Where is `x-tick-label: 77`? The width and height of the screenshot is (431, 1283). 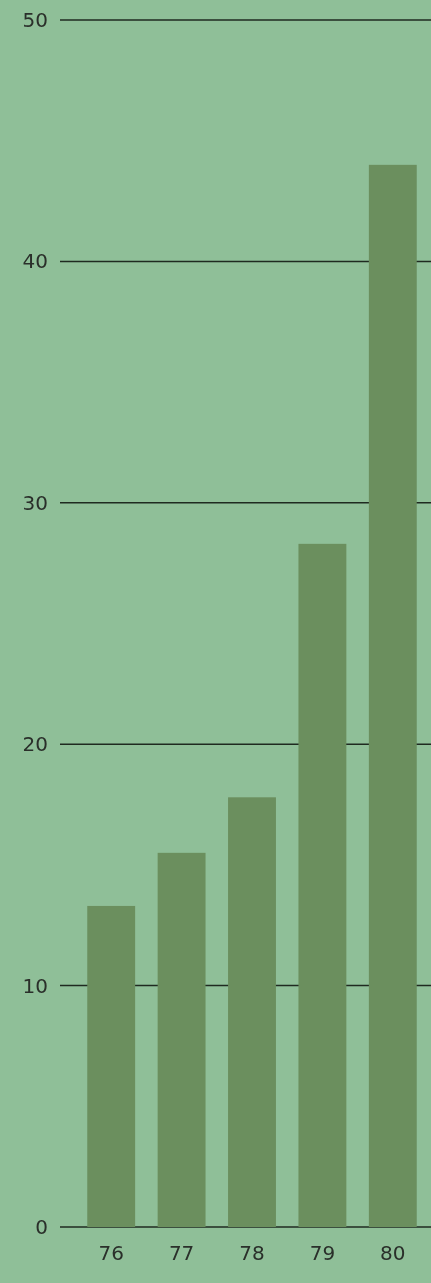 x-tick-label: 77 is located at coordinates (181, 1253).